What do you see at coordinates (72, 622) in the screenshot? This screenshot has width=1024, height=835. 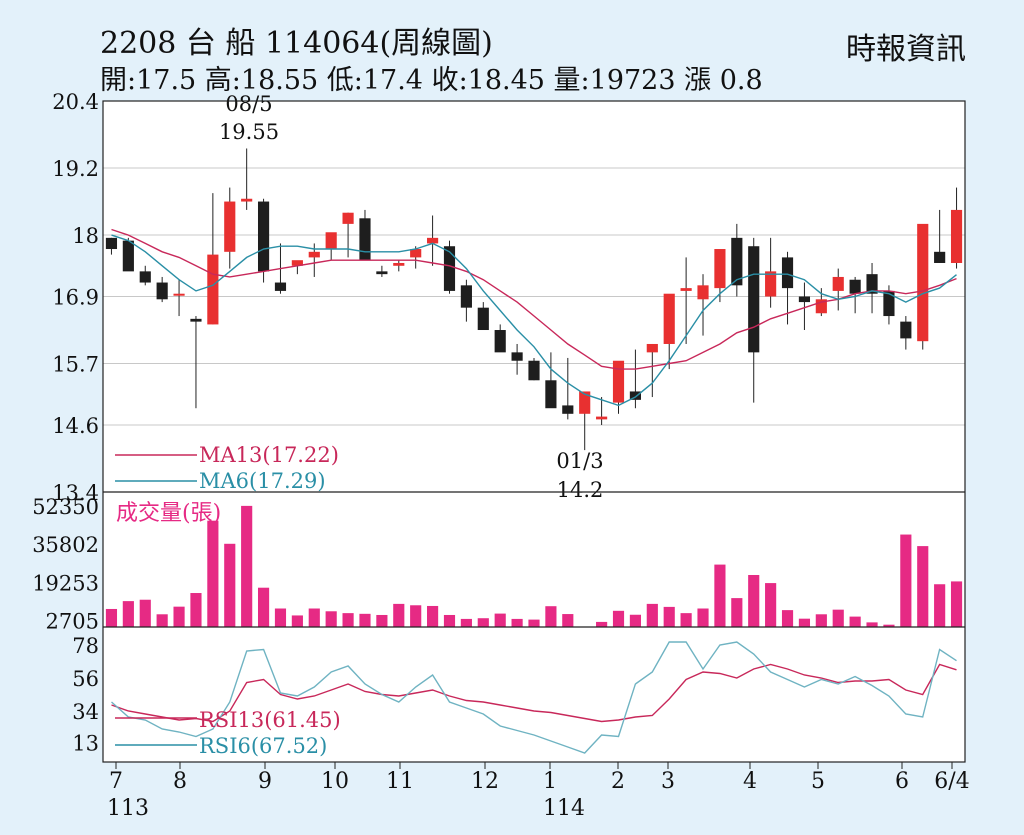 I see `volume-tick-label: 2705` at bounding box center [72, 622].